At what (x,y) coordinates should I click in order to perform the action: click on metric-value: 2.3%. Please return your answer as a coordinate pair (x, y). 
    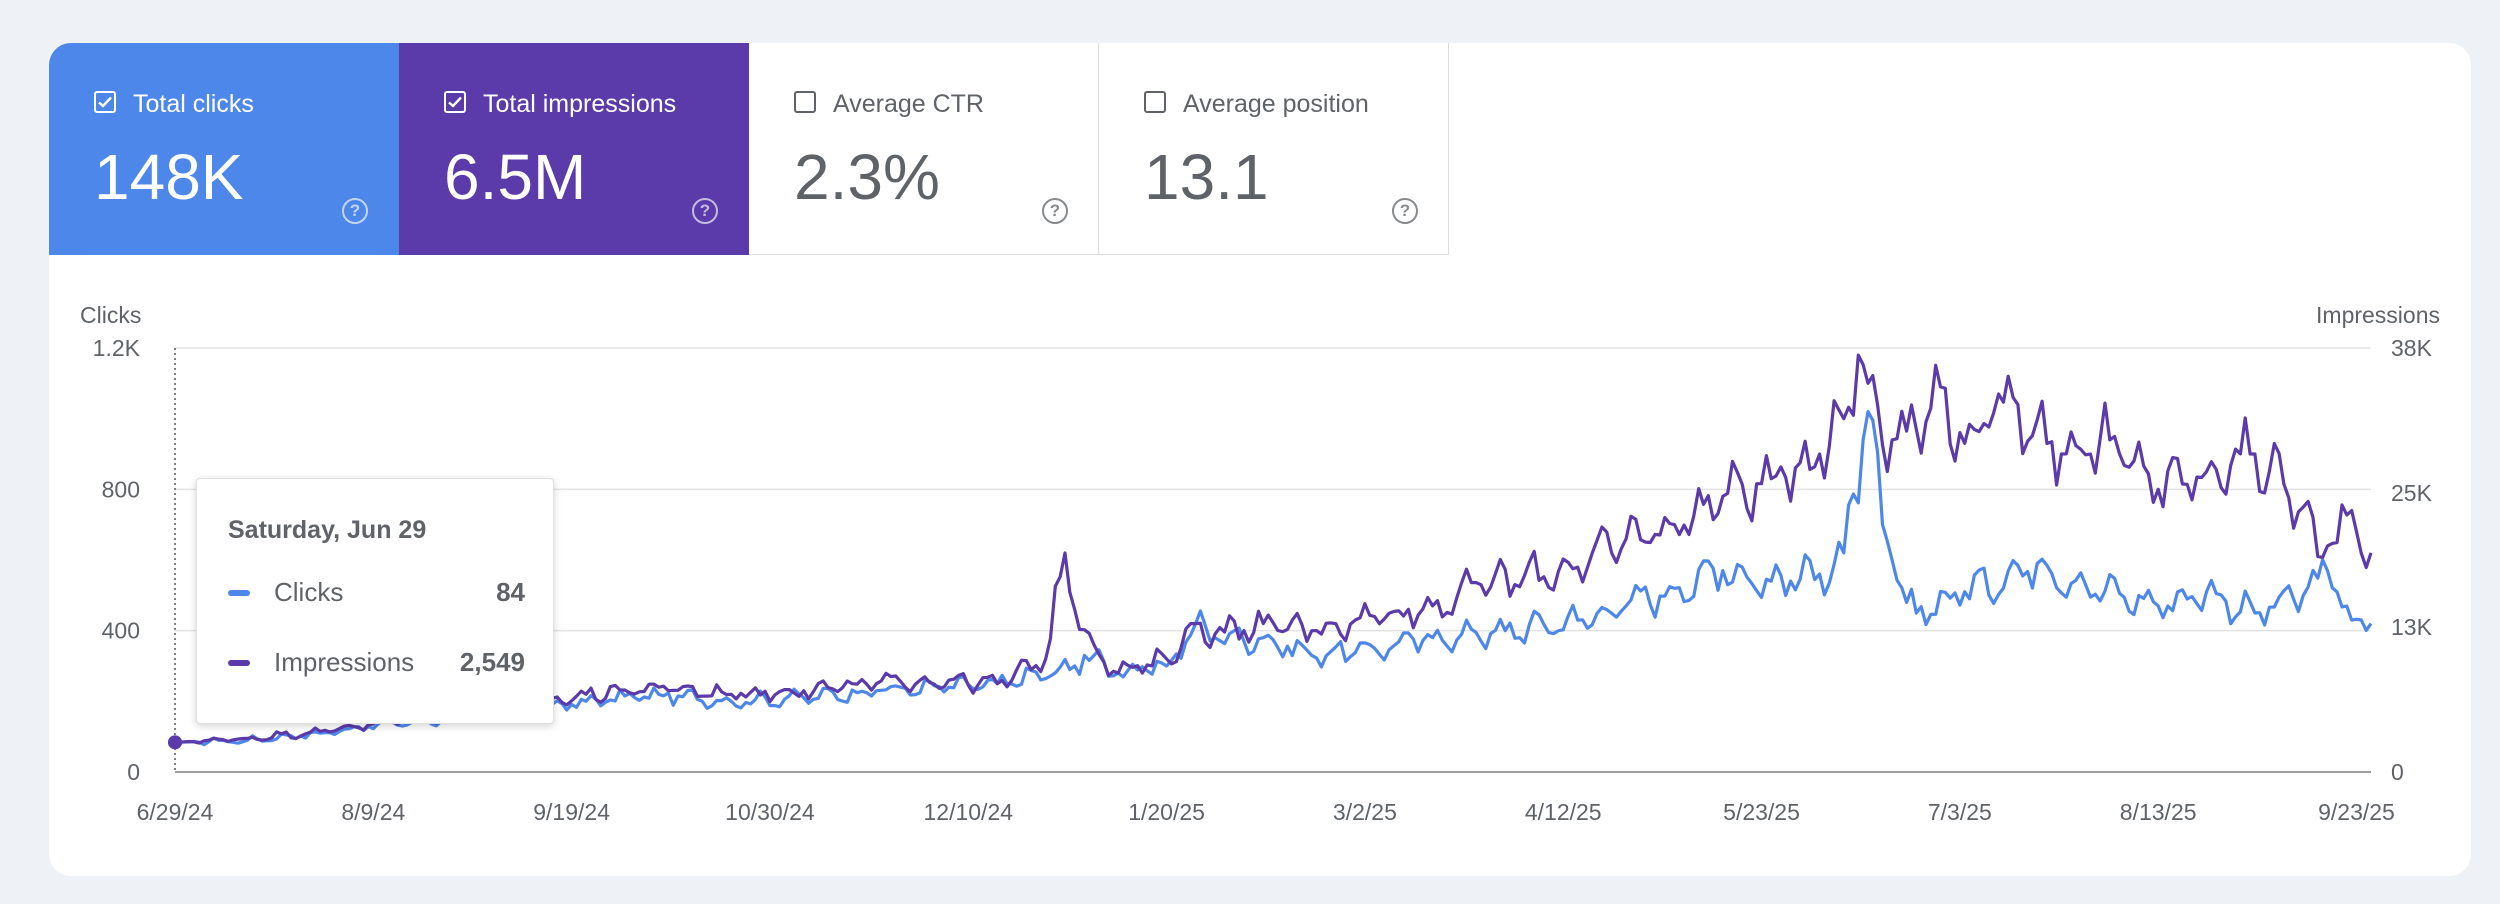
    Looking at the image, I should click on (867, 177).